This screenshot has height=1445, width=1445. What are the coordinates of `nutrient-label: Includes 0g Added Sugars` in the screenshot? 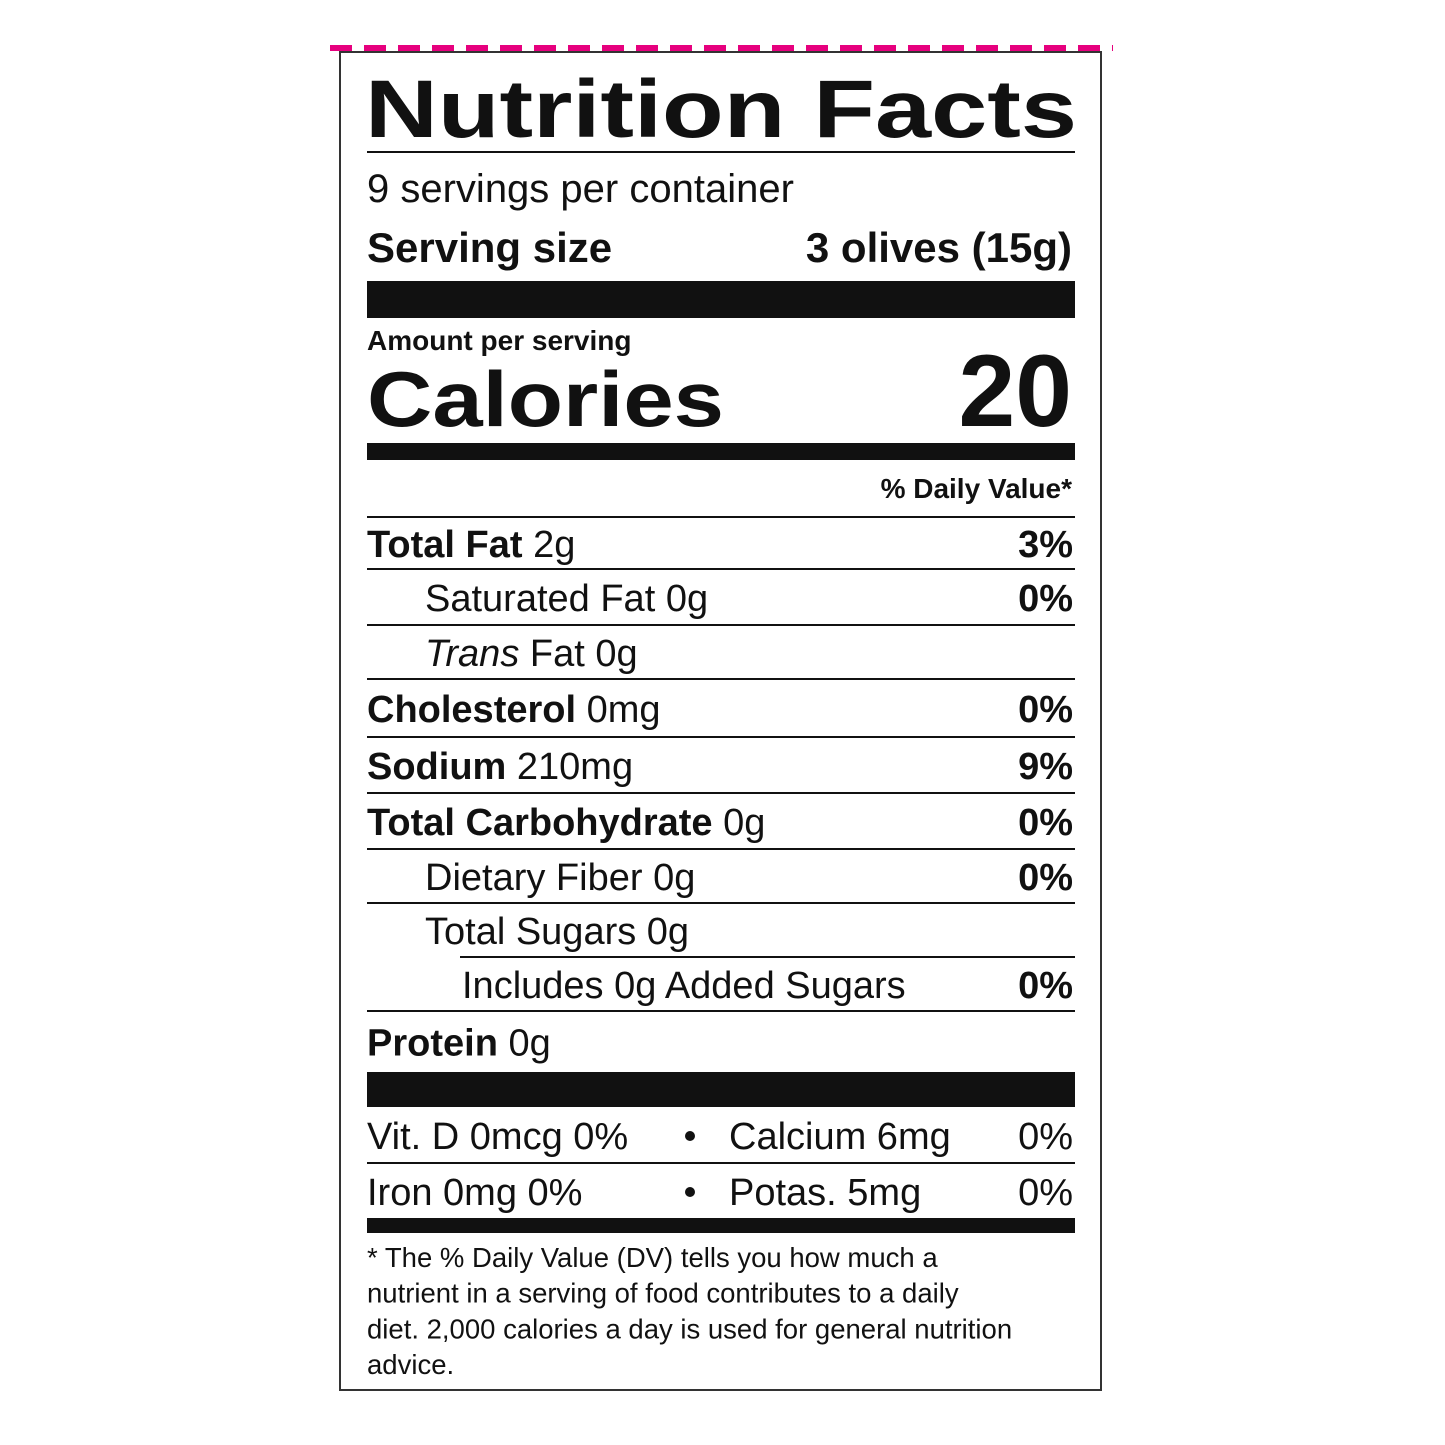 It's located at (684, 986).